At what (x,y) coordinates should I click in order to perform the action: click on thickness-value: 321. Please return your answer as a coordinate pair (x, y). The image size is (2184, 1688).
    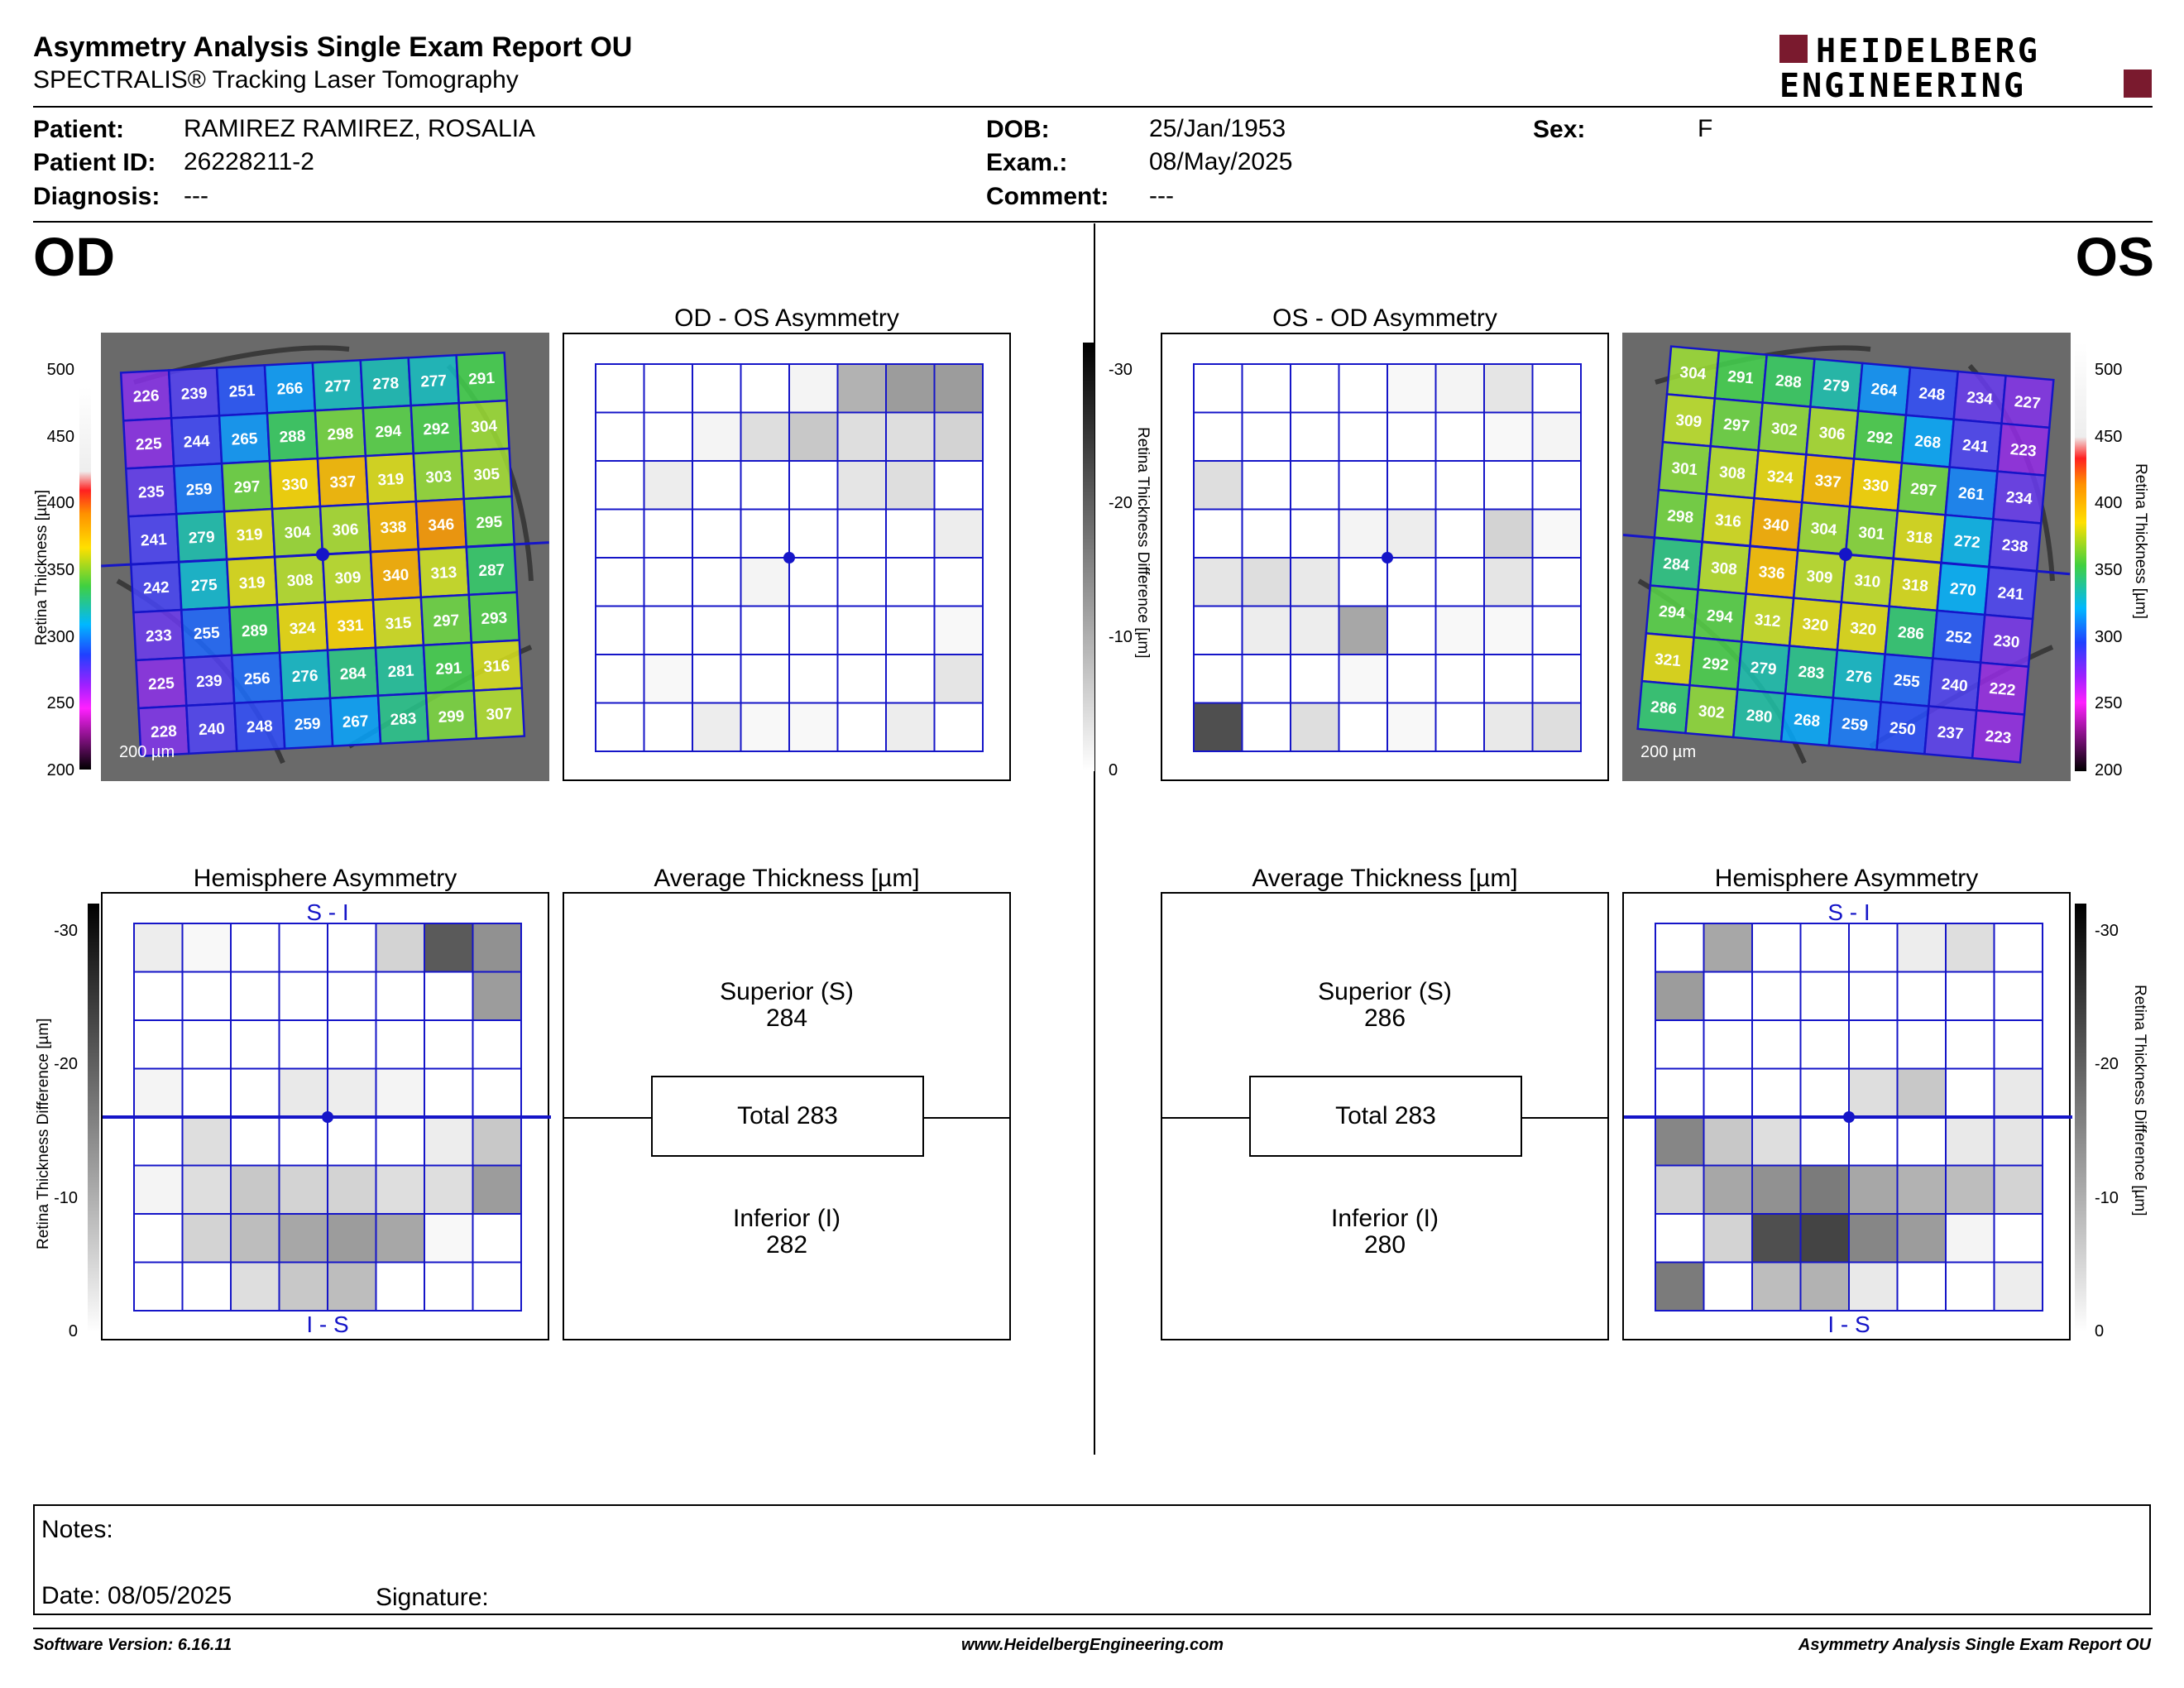
    Looking at the image, I should click on (1668, 660).